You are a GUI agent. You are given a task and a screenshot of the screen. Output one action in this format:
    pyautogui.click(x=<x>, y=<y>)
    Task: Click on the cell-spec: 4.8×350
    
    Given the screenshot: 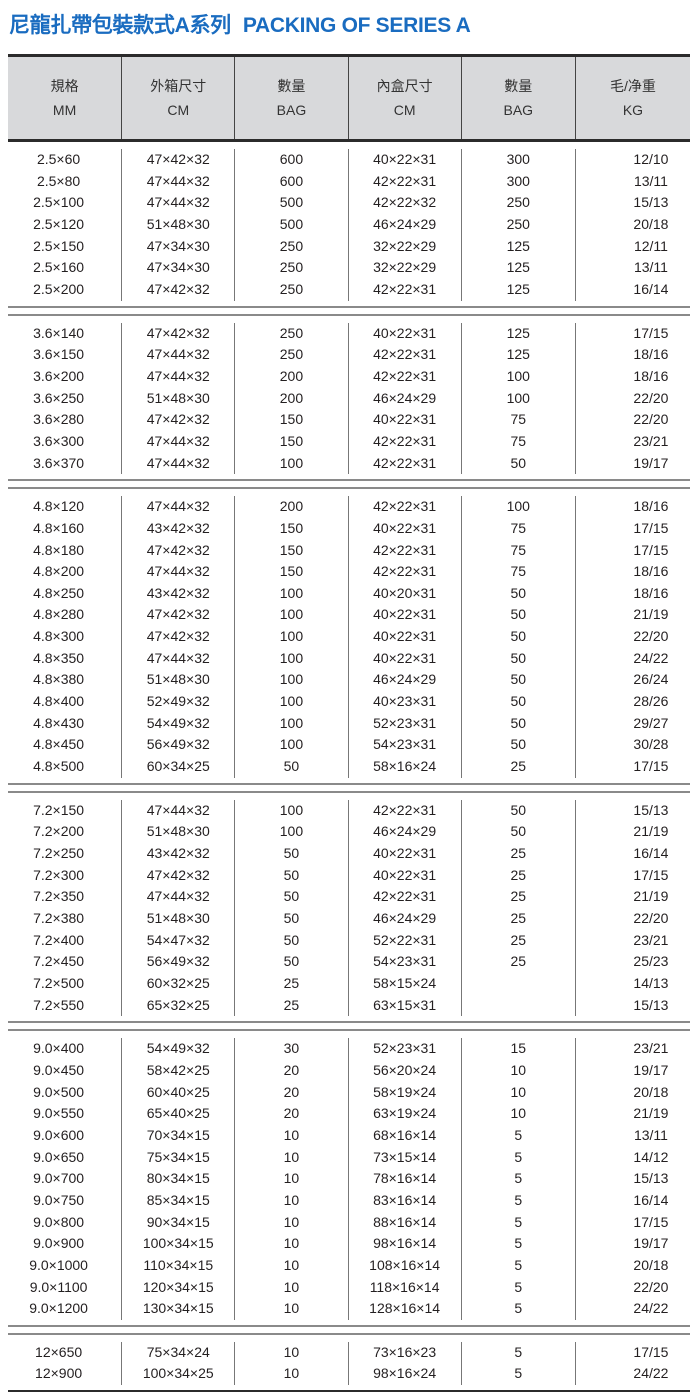 What is the action you would take?
    pyautogui.click(x=59, y=657)
    